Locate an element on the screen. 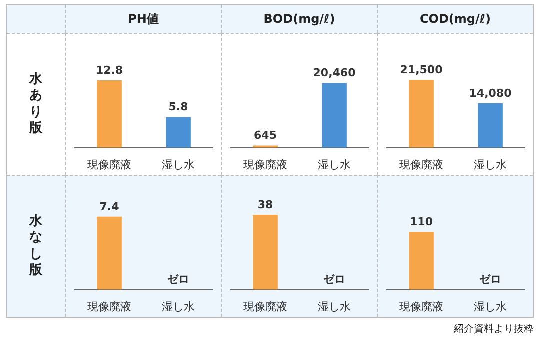 The image size is (540, 340). chart-title: PH値 is located at coordinates (143, 19).